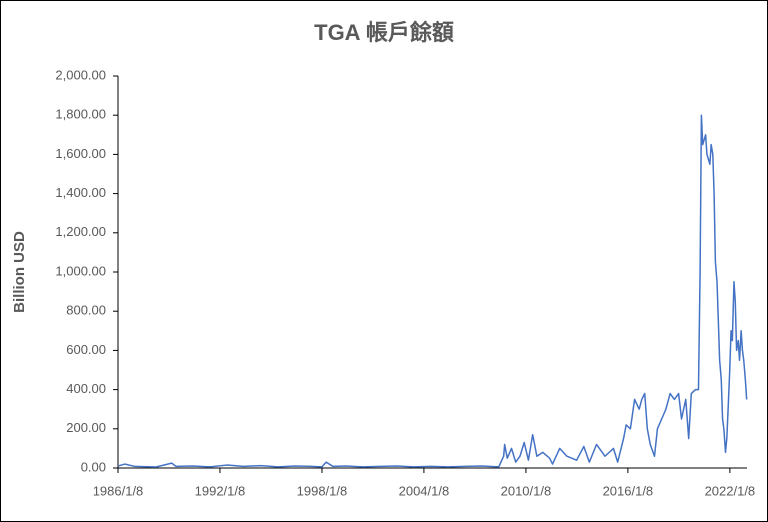 This screenshot has height=522, width=768. Describe the element at coordinates (86, 388) in the screenshot. I see `y-tick-label: 400.00` at that location.